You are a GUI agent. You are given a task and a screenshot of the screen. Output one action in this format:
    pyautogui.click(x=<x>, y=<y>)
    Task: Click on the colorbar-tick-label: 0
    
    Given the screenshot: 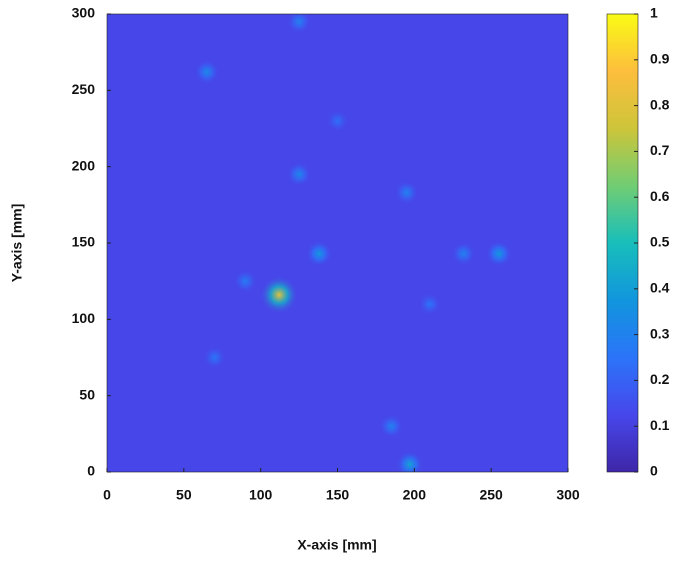 What is the action you would take?
    pyautogui.click(x=654, y=471)
    